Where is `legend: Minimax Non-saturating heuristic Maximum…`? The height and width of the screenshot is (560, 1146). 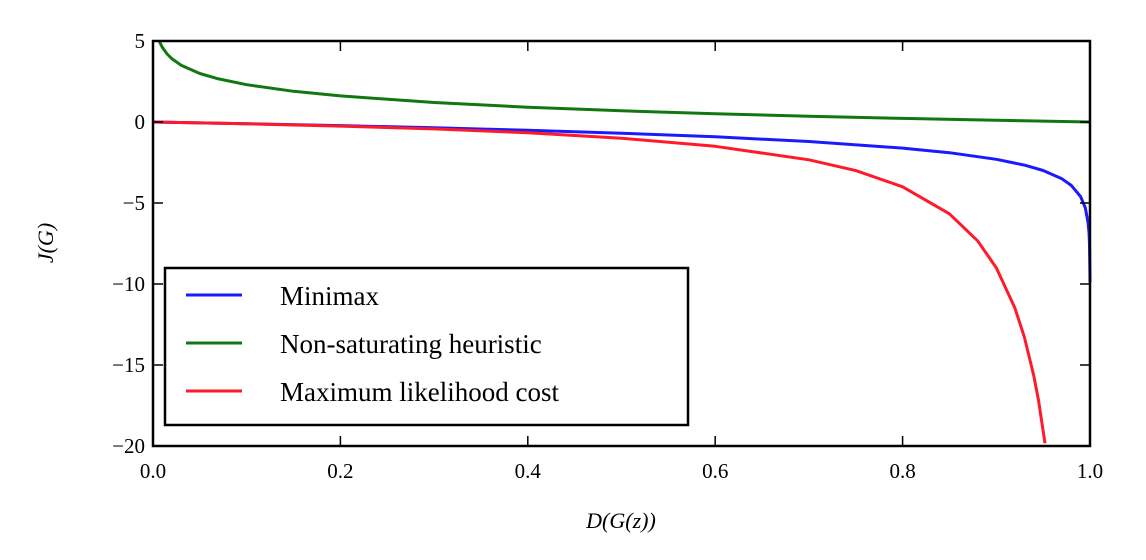 legend: Minimax Non-saturating heuristic Maximum… is located at coordinates (426, 346).